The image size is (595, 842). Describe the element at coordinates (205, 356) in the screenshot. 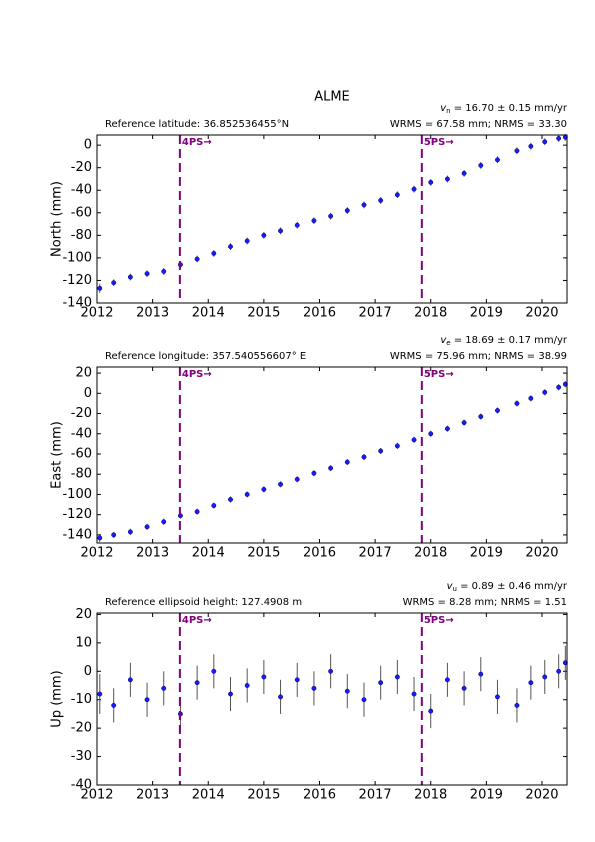

I see `reference: Reference longitude: 357.540556607° E` at that location.